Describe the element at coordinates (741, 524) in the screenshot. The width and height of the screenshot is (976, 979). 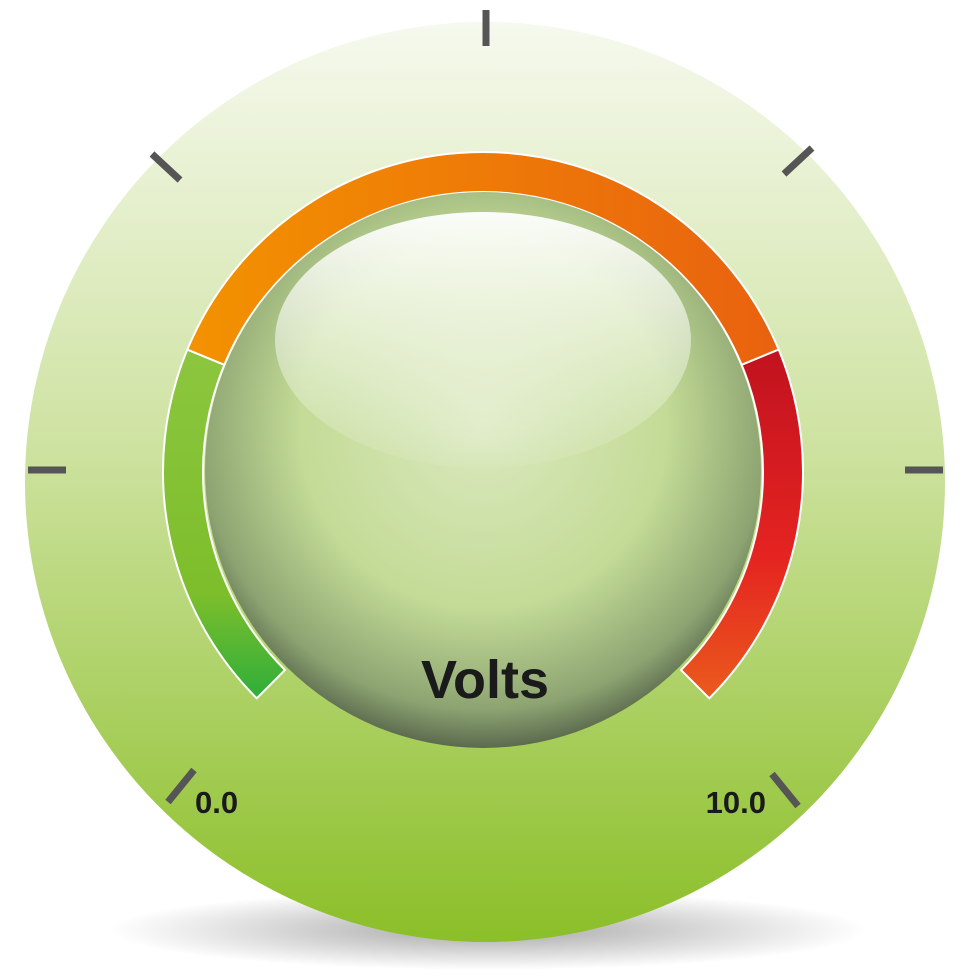
I see `band-high` at that location.